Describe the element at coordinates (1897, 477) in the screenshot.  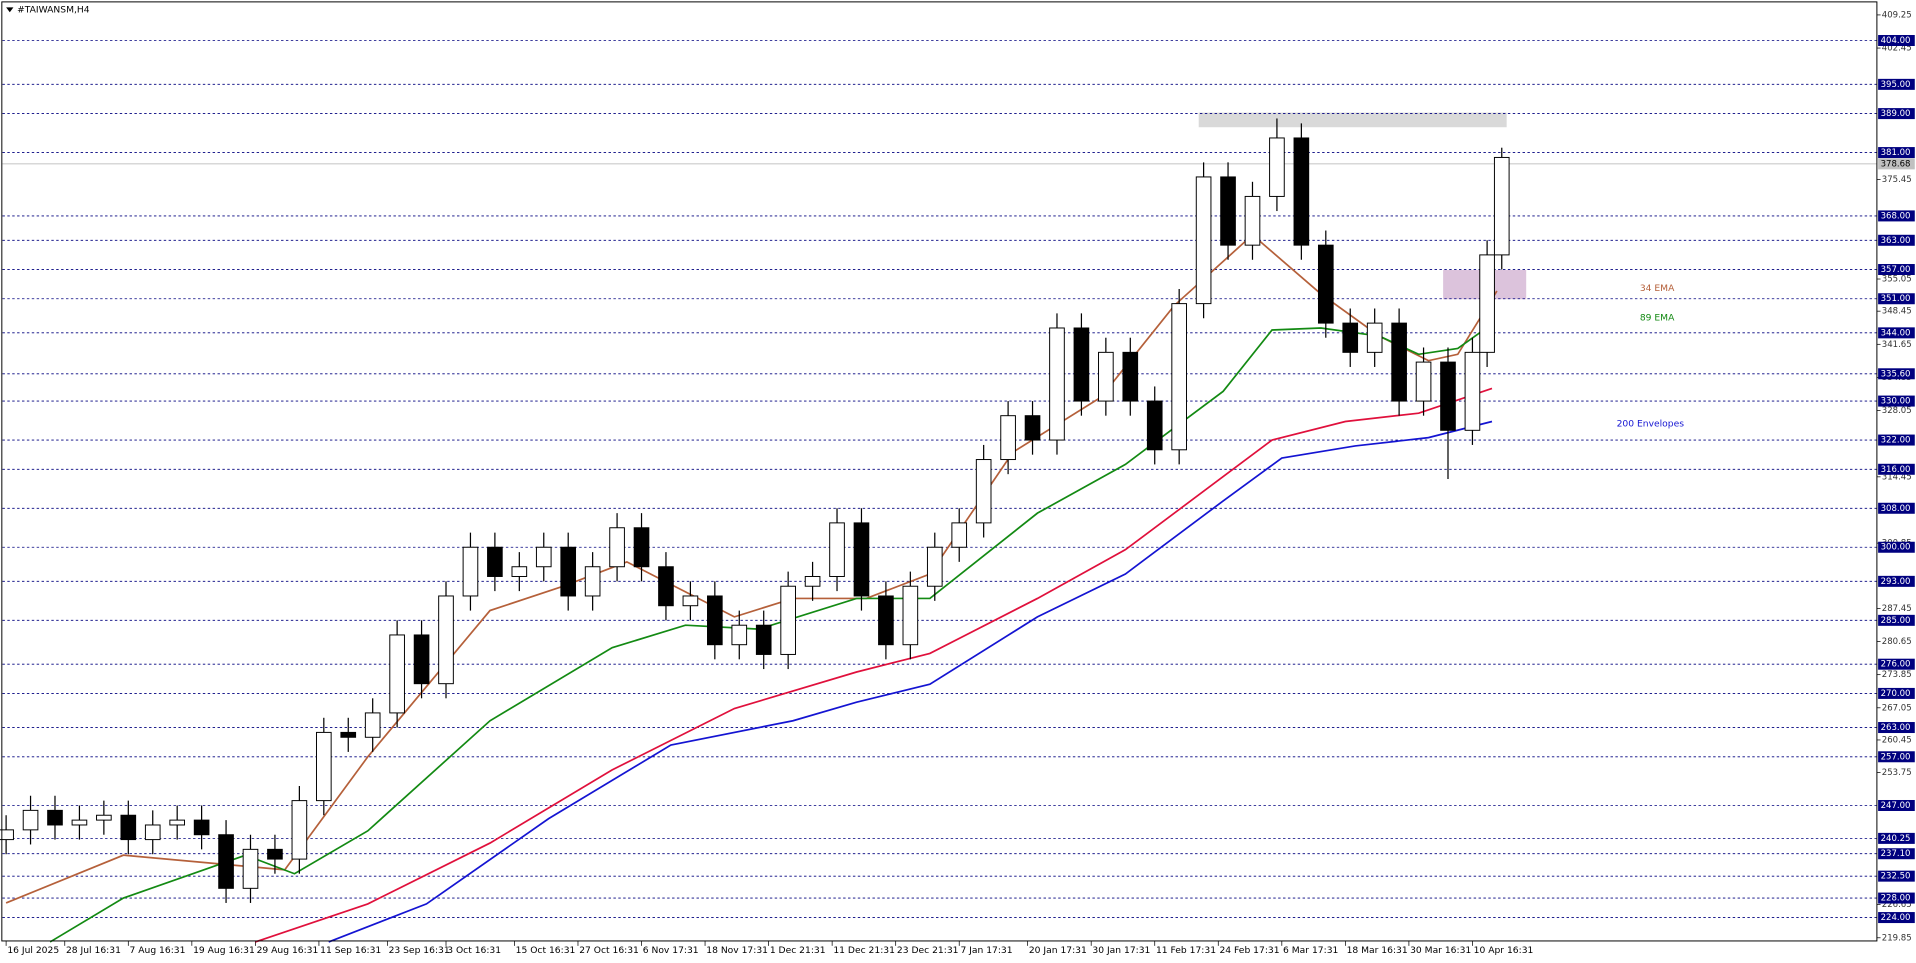
I see `y-tick-label: 314.45` at that location.